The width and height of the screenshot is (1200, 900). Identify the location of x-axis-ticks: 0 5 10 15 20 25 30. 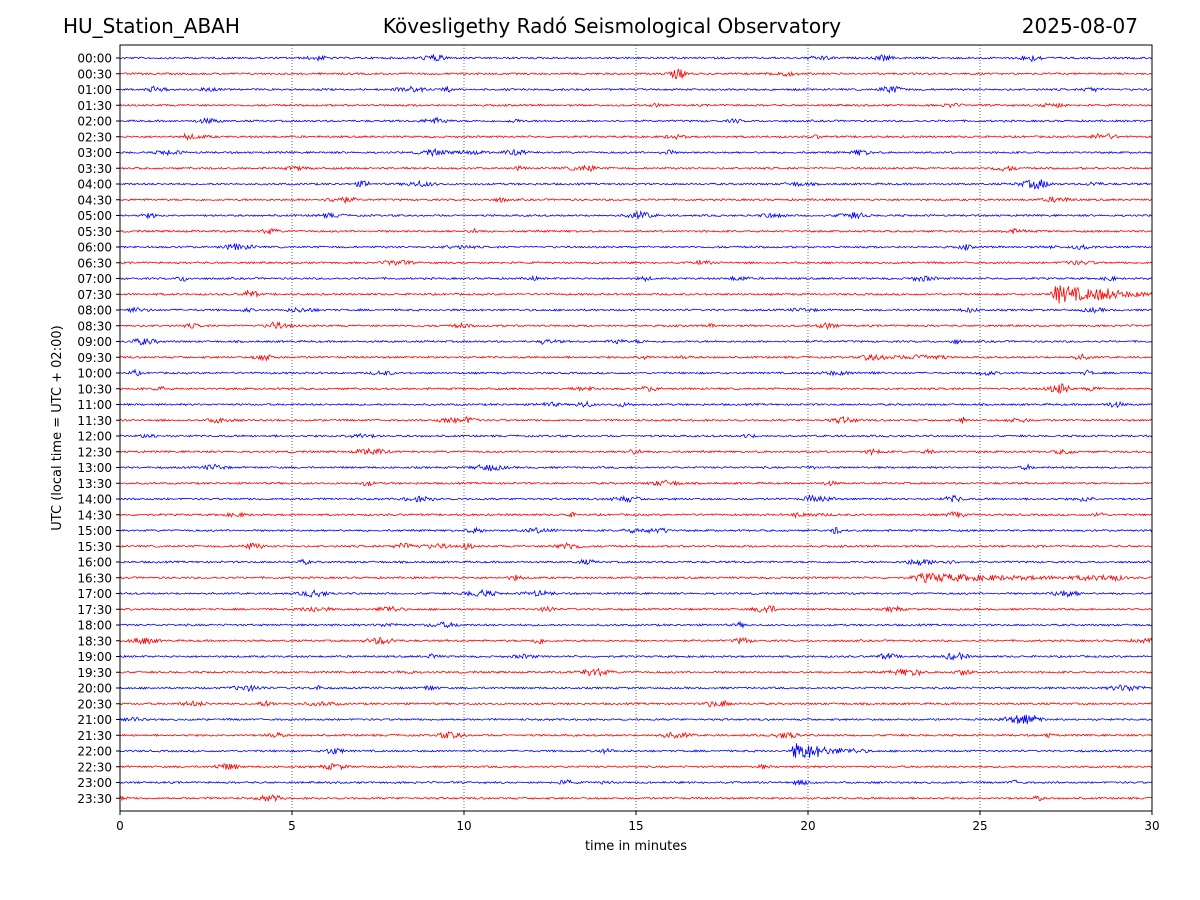
(638, 822).